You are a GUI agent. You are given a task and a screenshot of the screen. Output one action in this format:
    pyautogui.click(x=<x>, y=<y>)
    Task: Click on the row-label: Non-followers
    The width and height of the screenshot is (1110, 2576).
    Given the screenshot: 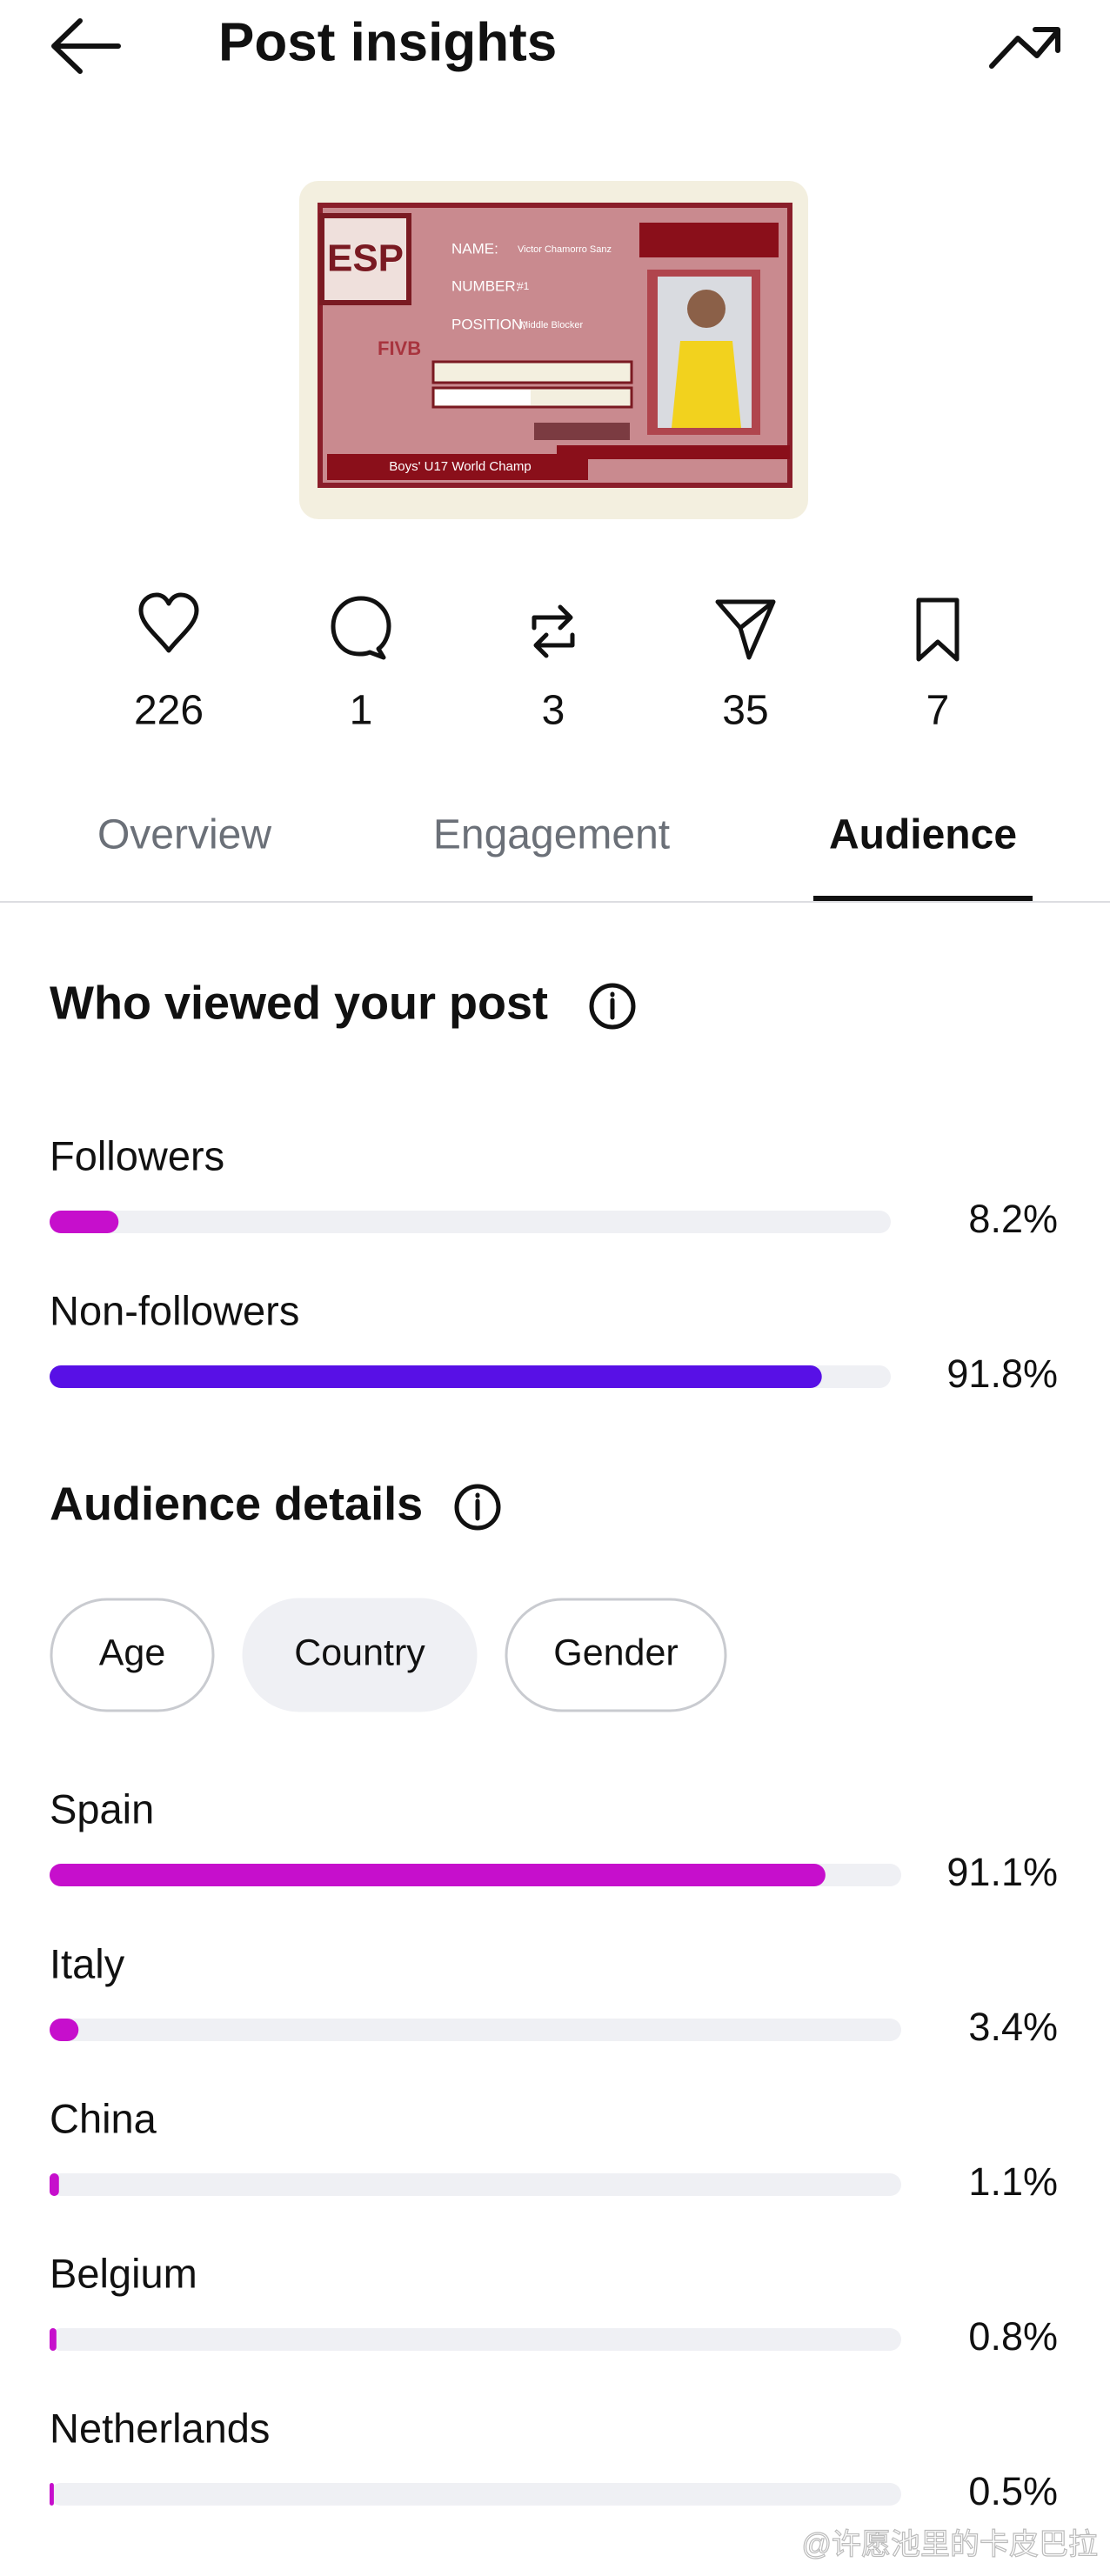 What is the action you would take?
    pyautogui.click(x=175, y=1310)
    